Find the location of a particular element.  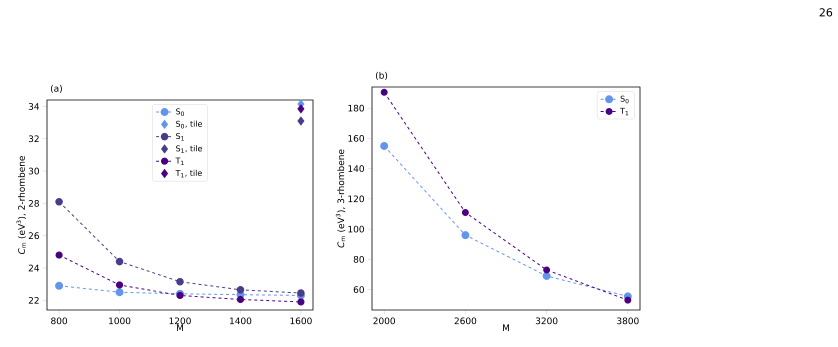

x-tick-label: 1600 is located at coordinates (301, 320).